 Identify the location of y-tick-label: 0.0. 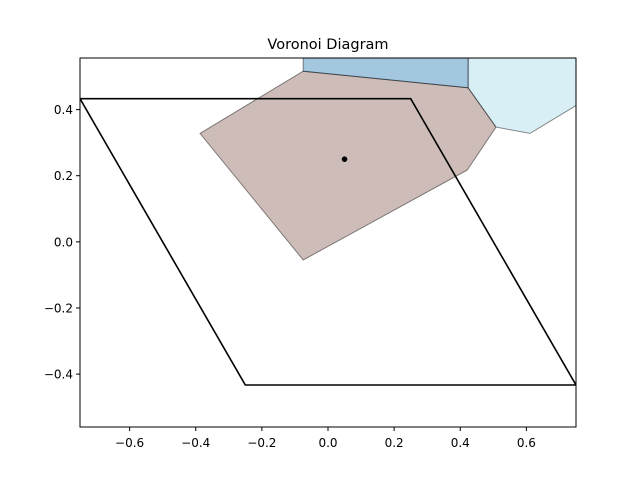
(63, 242).